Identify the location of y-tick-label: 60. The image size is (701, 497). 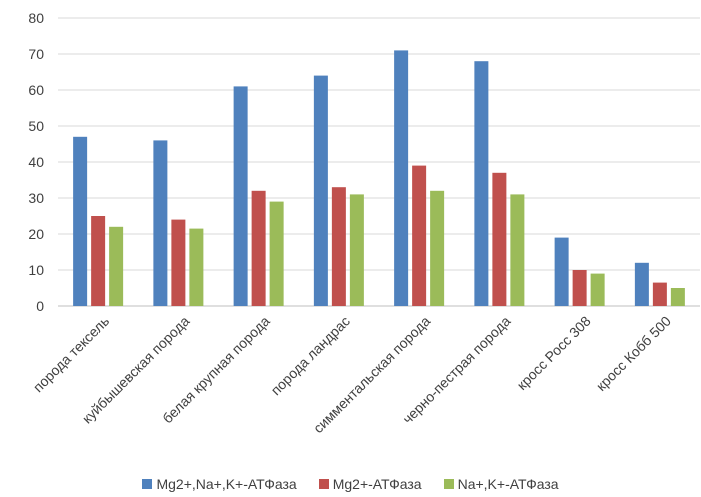
(36, 90).